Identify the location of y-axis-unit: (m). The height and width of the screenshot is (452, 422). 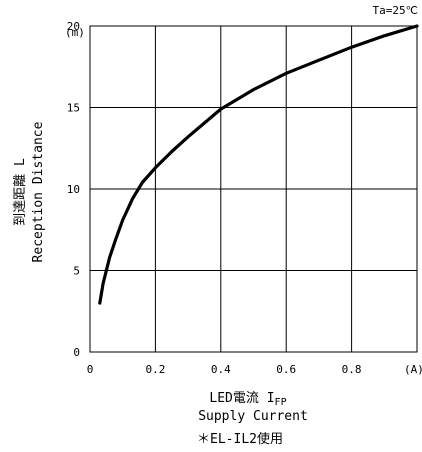
(75, 32).